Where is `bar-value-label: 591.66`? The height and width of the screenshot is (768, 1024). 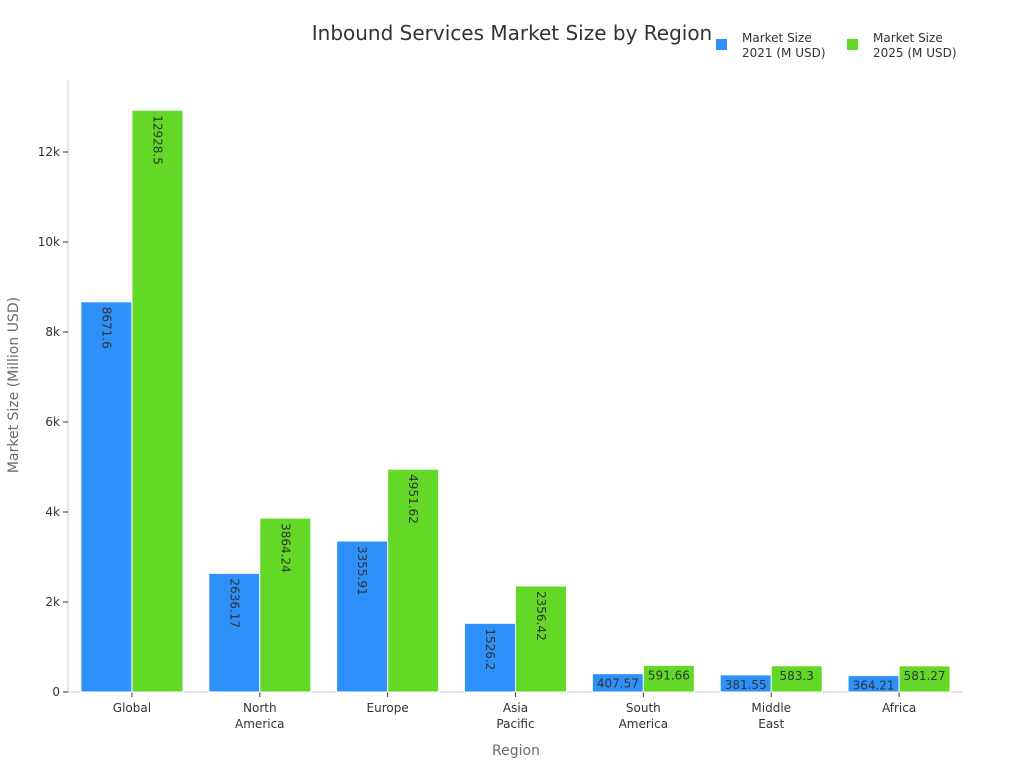 bar-value-label: 591.66 is located at coordinates (669, 675).